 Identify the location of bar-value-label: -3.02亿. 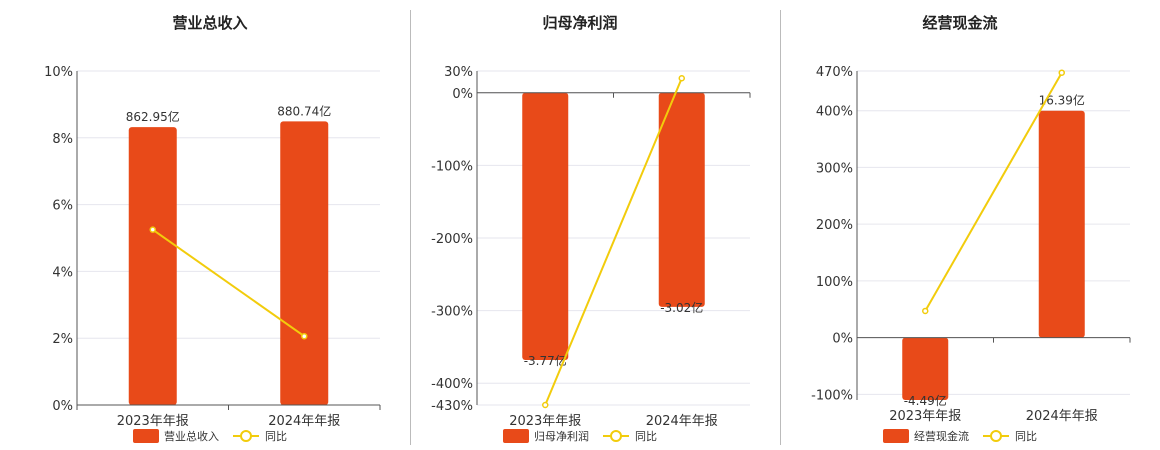
(681, 307).